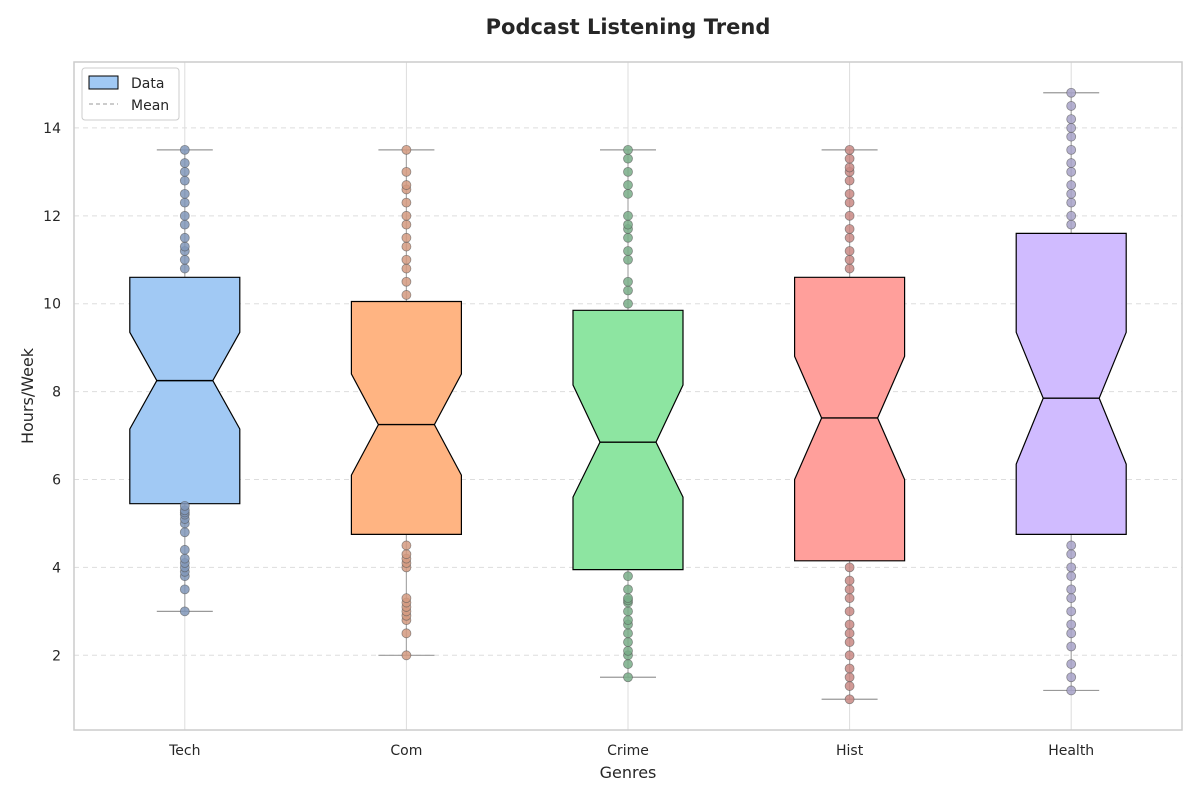 The height and width of the screenshot is (800, 1200). Describe the element at coordinates (147, 84) in the screenshot. I see `legend-data-label: Data` at that location.